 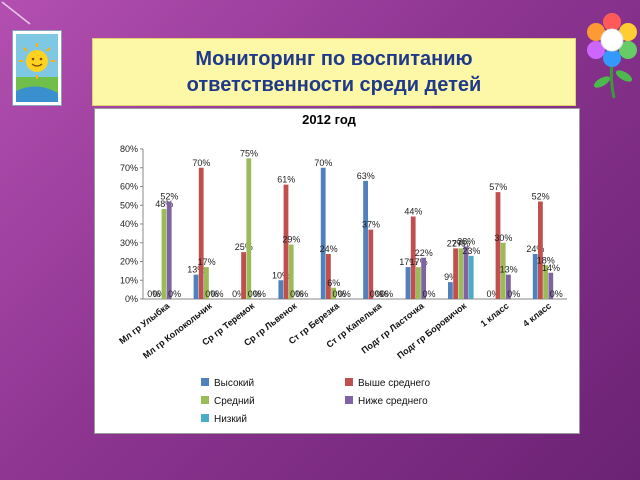 What do you see at coordinates (230, 419) in the screenshot?
I see `legend-label: Низкий` at bounding box center [230, 419].